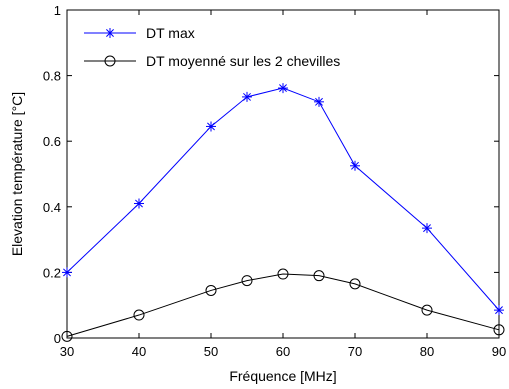 Image resolution: width=509 pixels, height=389 pixels. I want to click on y-tick-label: 0.4, so click(52, 207).